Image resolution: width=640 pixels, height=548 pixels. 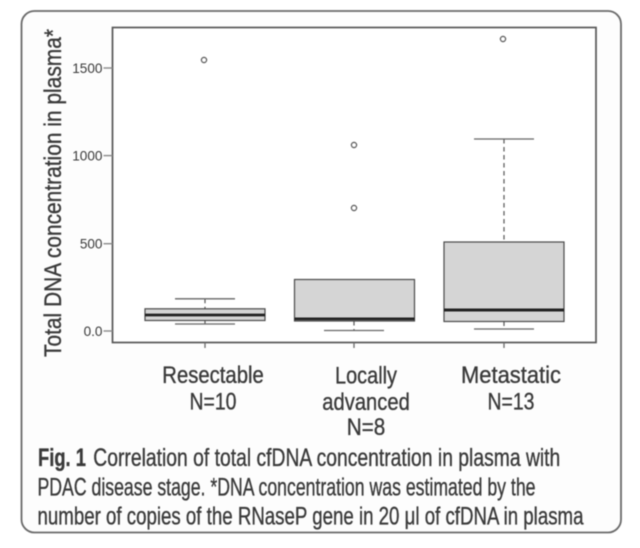 What do you see at coordinates (366, 375) in the screenshot?
I see `svg-text: Locally` at bounding box center [366, 375].